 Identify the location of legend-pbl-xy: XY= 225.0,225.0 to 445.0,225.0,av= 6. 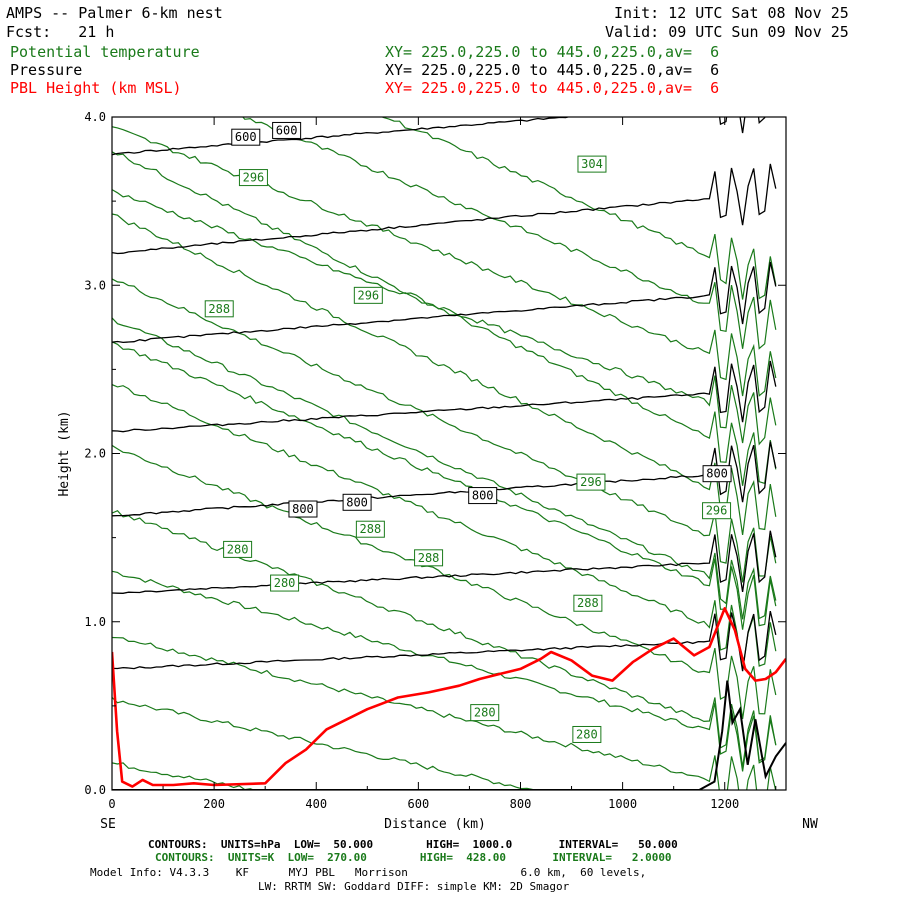
(552, 88).